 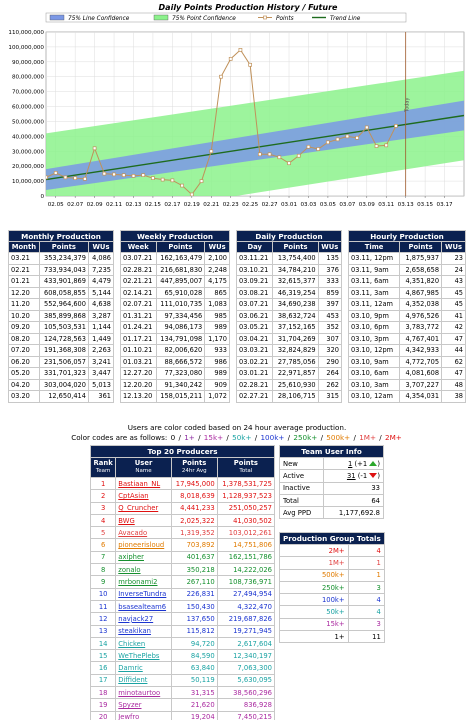 What do you see at coordinates (194, 619) in the screenshot?
I see `producer-avg-cell: 137,650` at bounding box center [194, 619].